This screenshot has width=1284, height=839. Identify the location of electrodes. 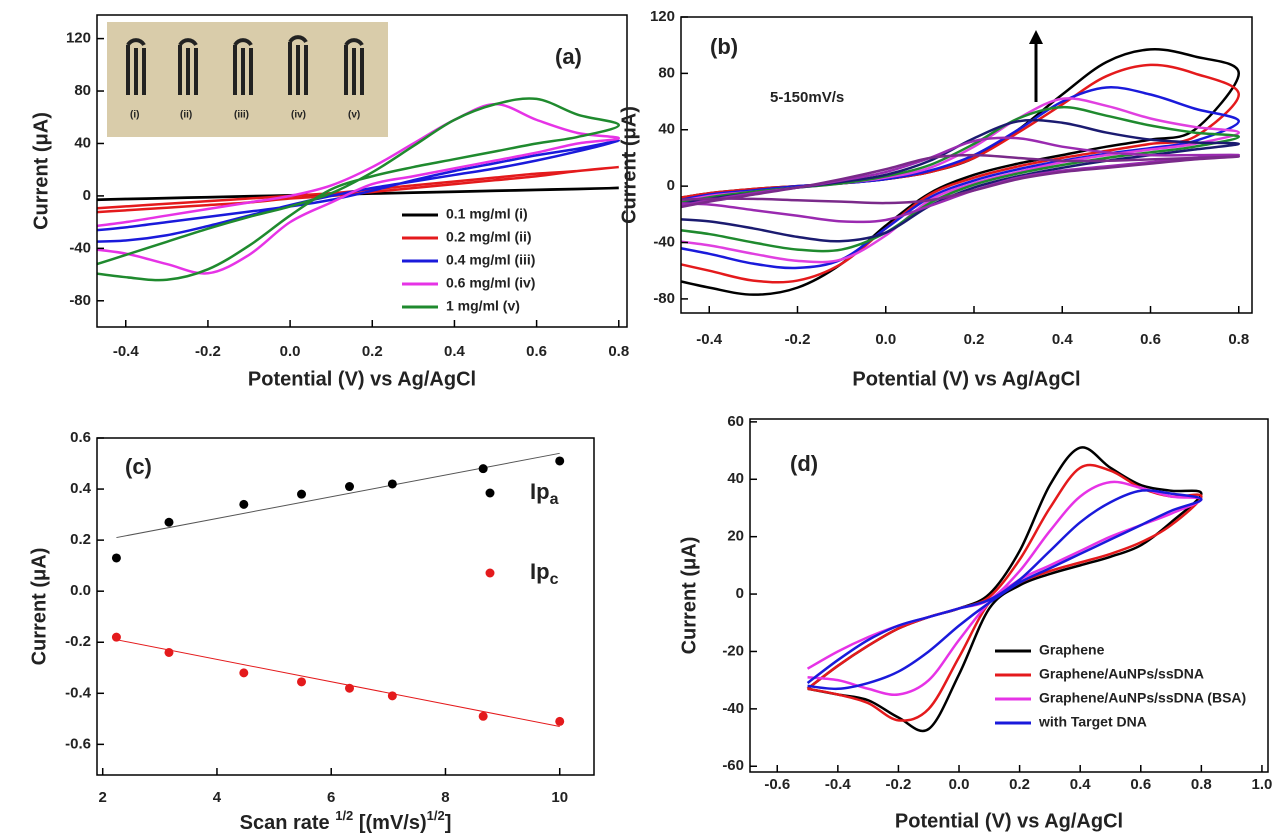
(245, 65).